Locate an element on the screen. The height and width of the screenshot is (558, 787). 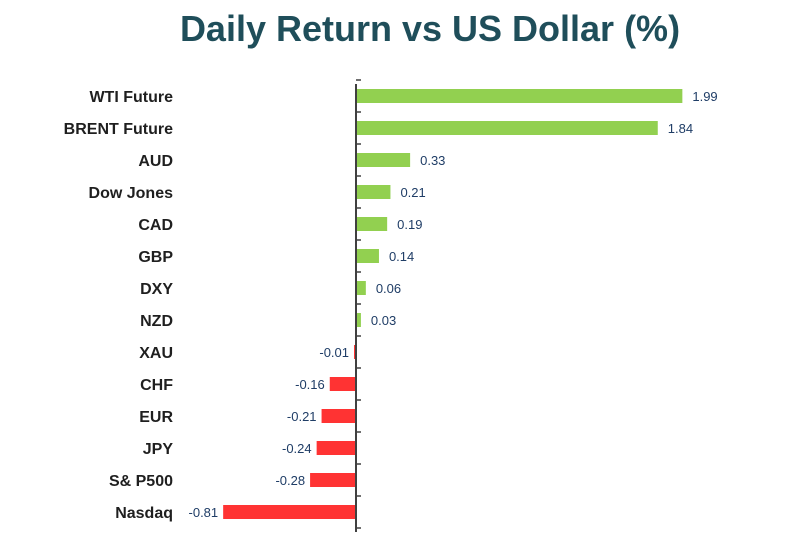
bar-eur is located at coordinates (338, 416).